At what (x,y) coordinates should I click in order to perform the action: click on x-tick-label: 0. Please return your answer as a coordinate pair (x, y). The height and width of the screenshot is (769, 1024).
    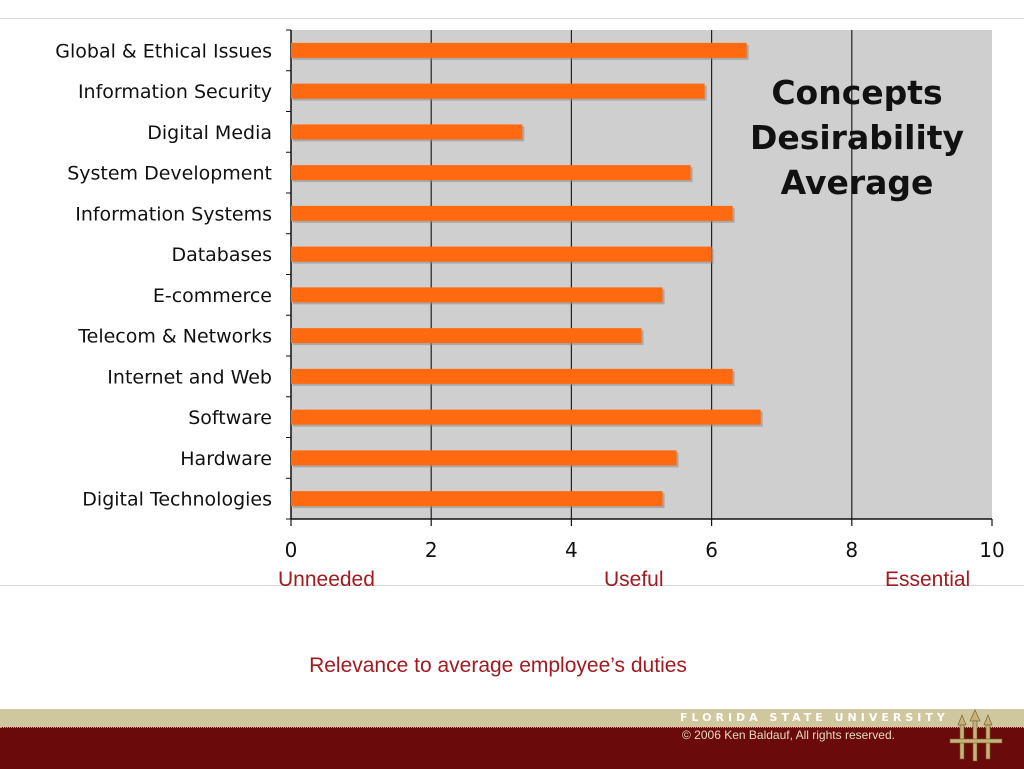
    Looking at the image, I should click on (291, 550).